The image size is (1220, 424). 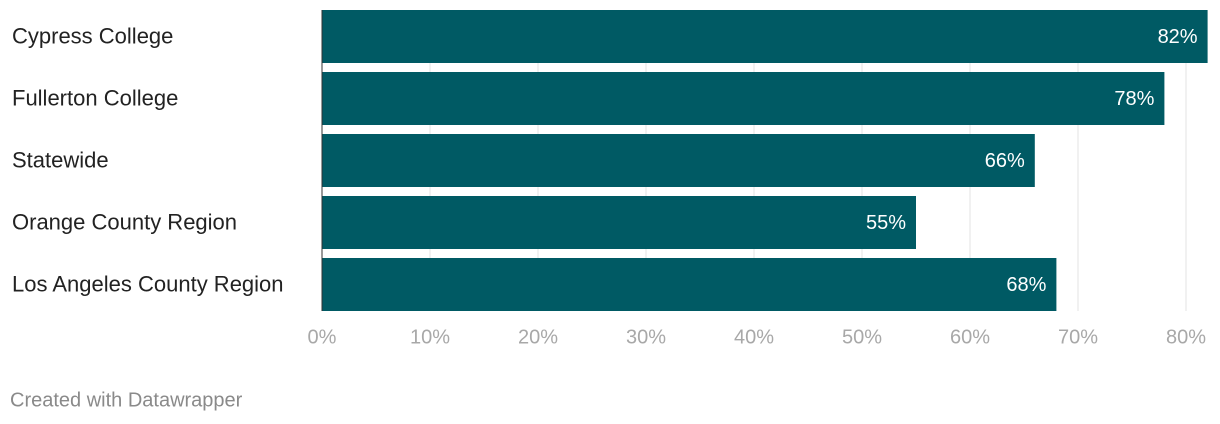 I want to click on x-tick-label: 60%, so click(x=970, y=337).